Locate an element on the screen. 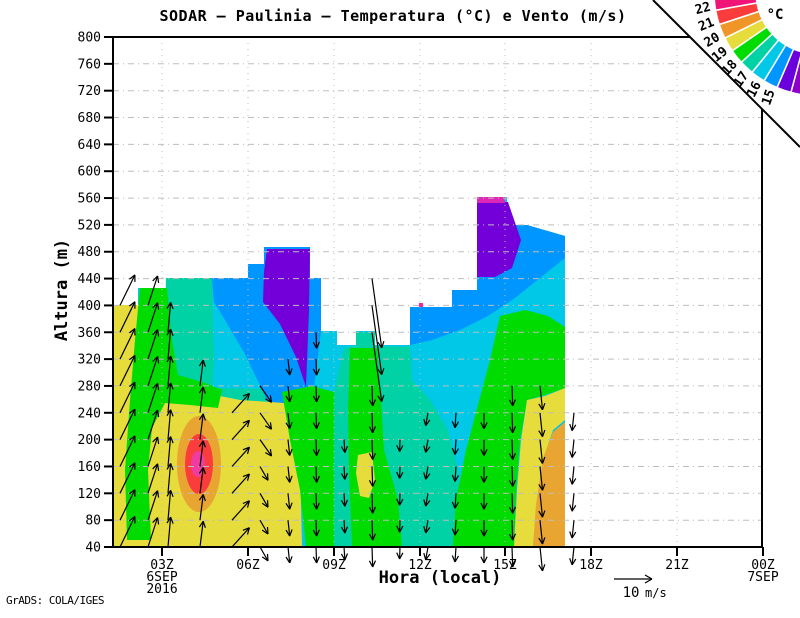 The width and height of the screenshot is (800, 618). x-axis-label: Hora (local) is located at coordinates (440, 578).